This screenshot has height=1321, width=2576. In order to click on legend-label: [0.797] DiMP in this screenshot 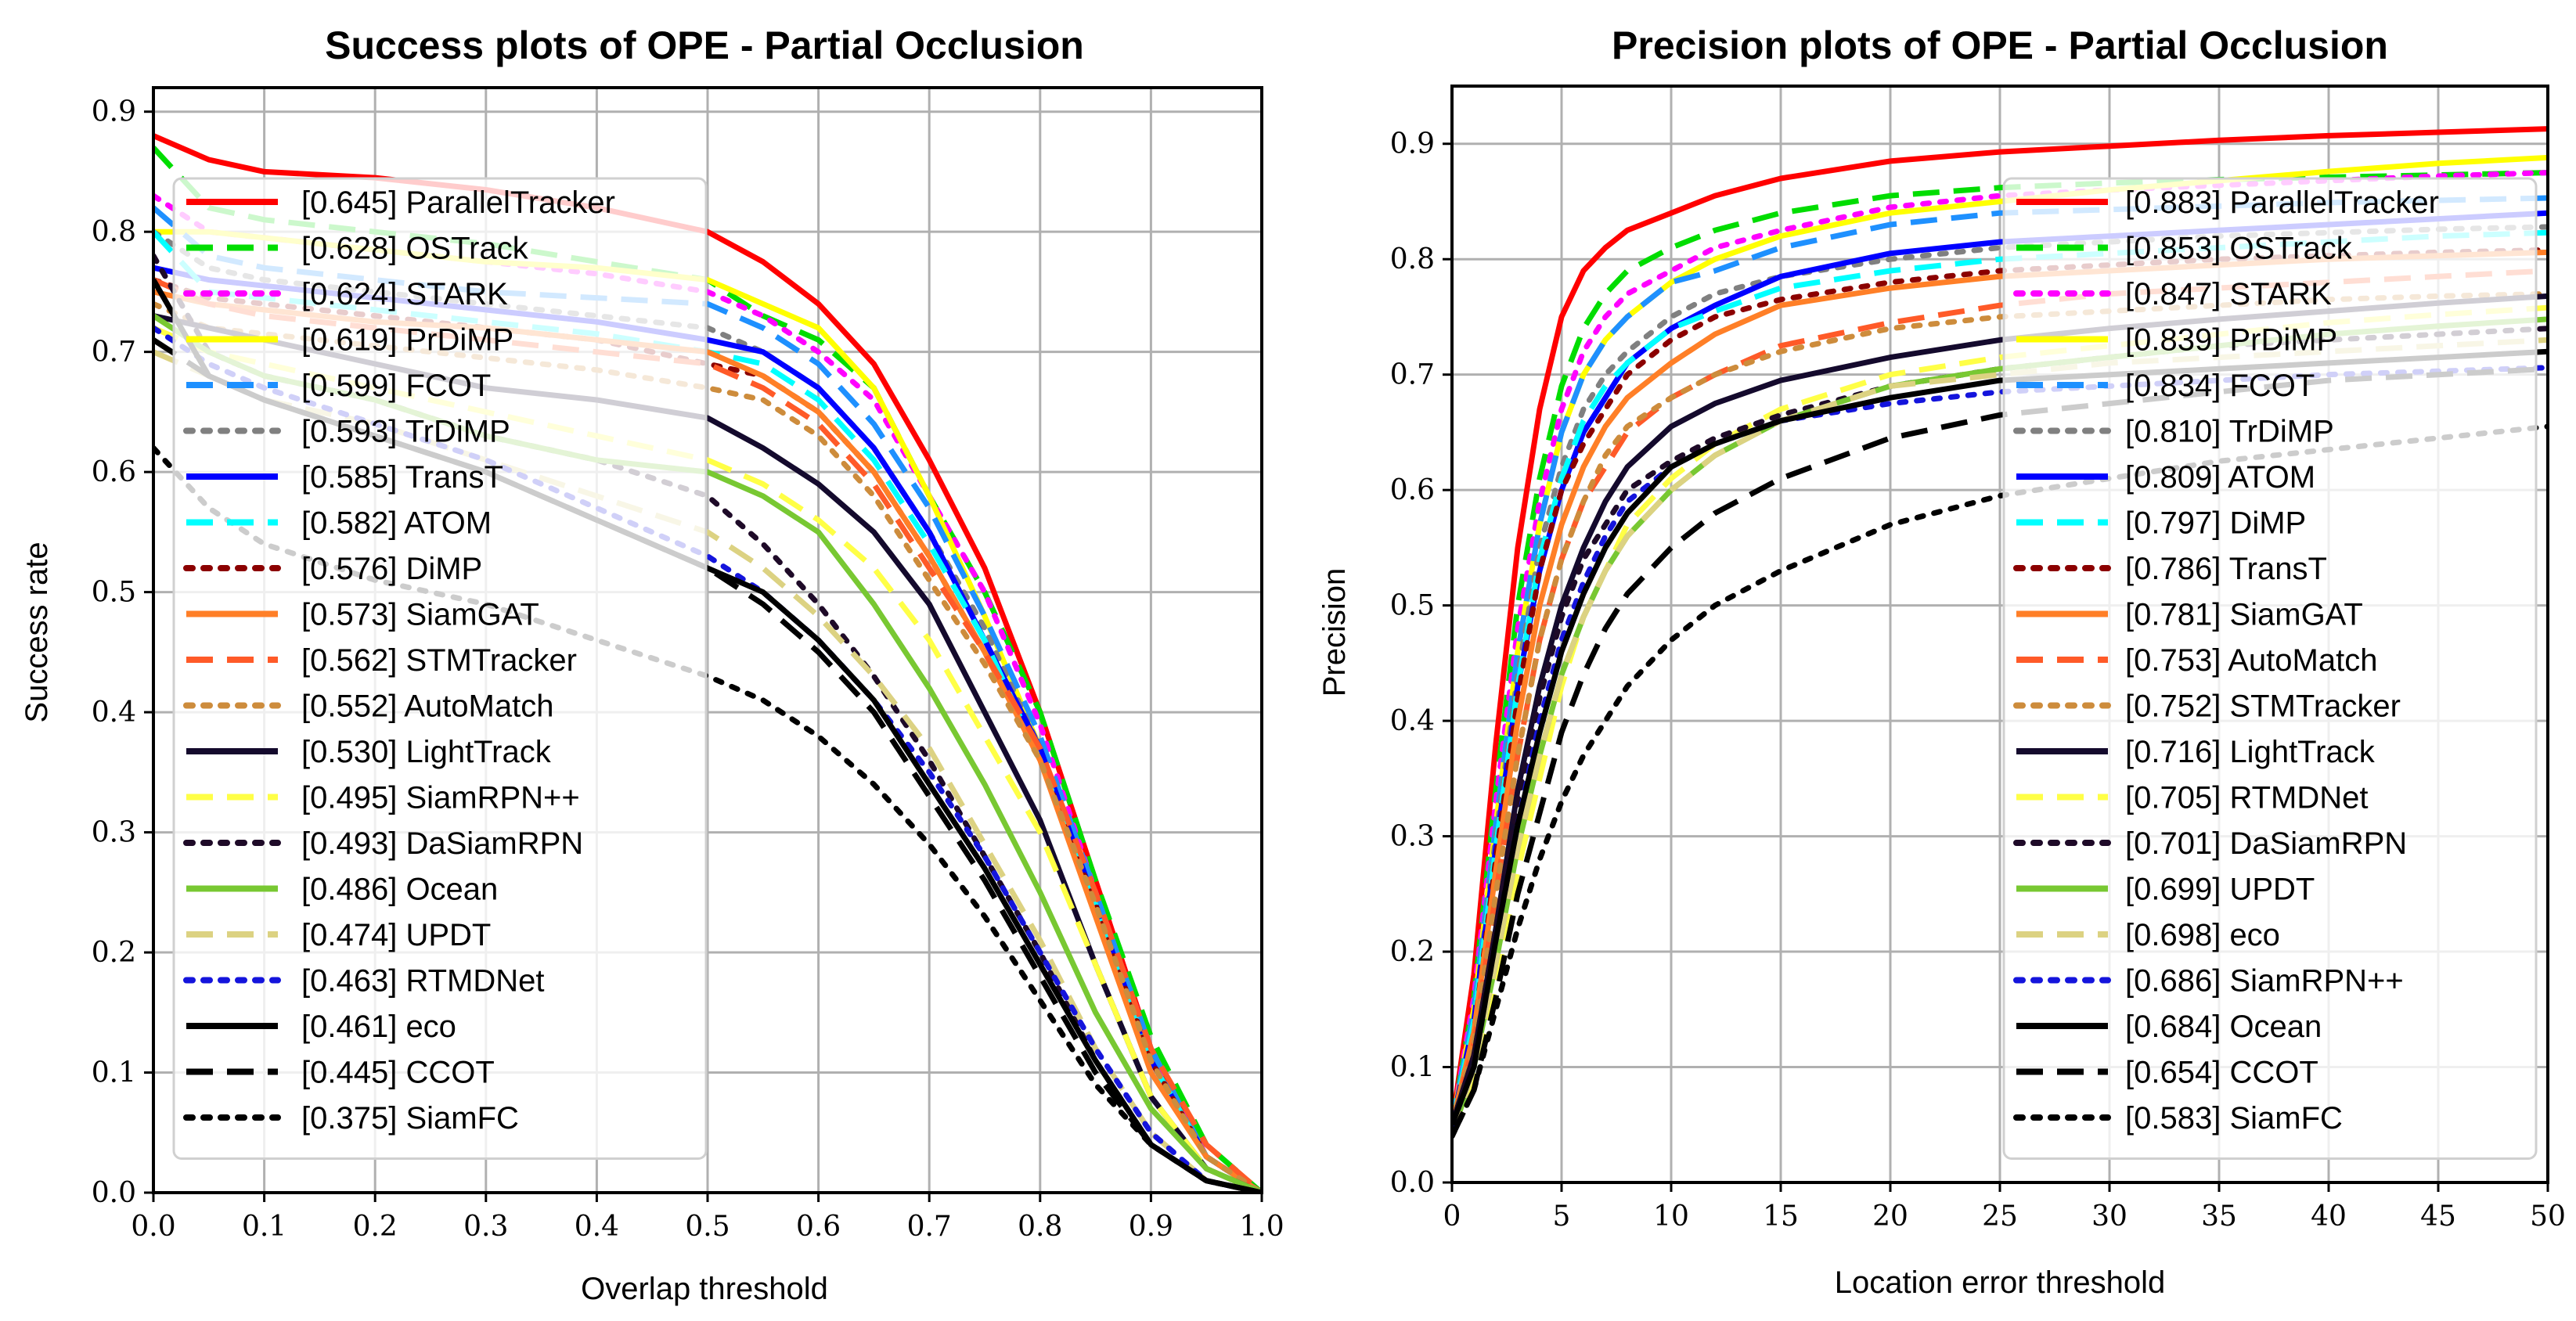, I will do `click(2215, 523)`.